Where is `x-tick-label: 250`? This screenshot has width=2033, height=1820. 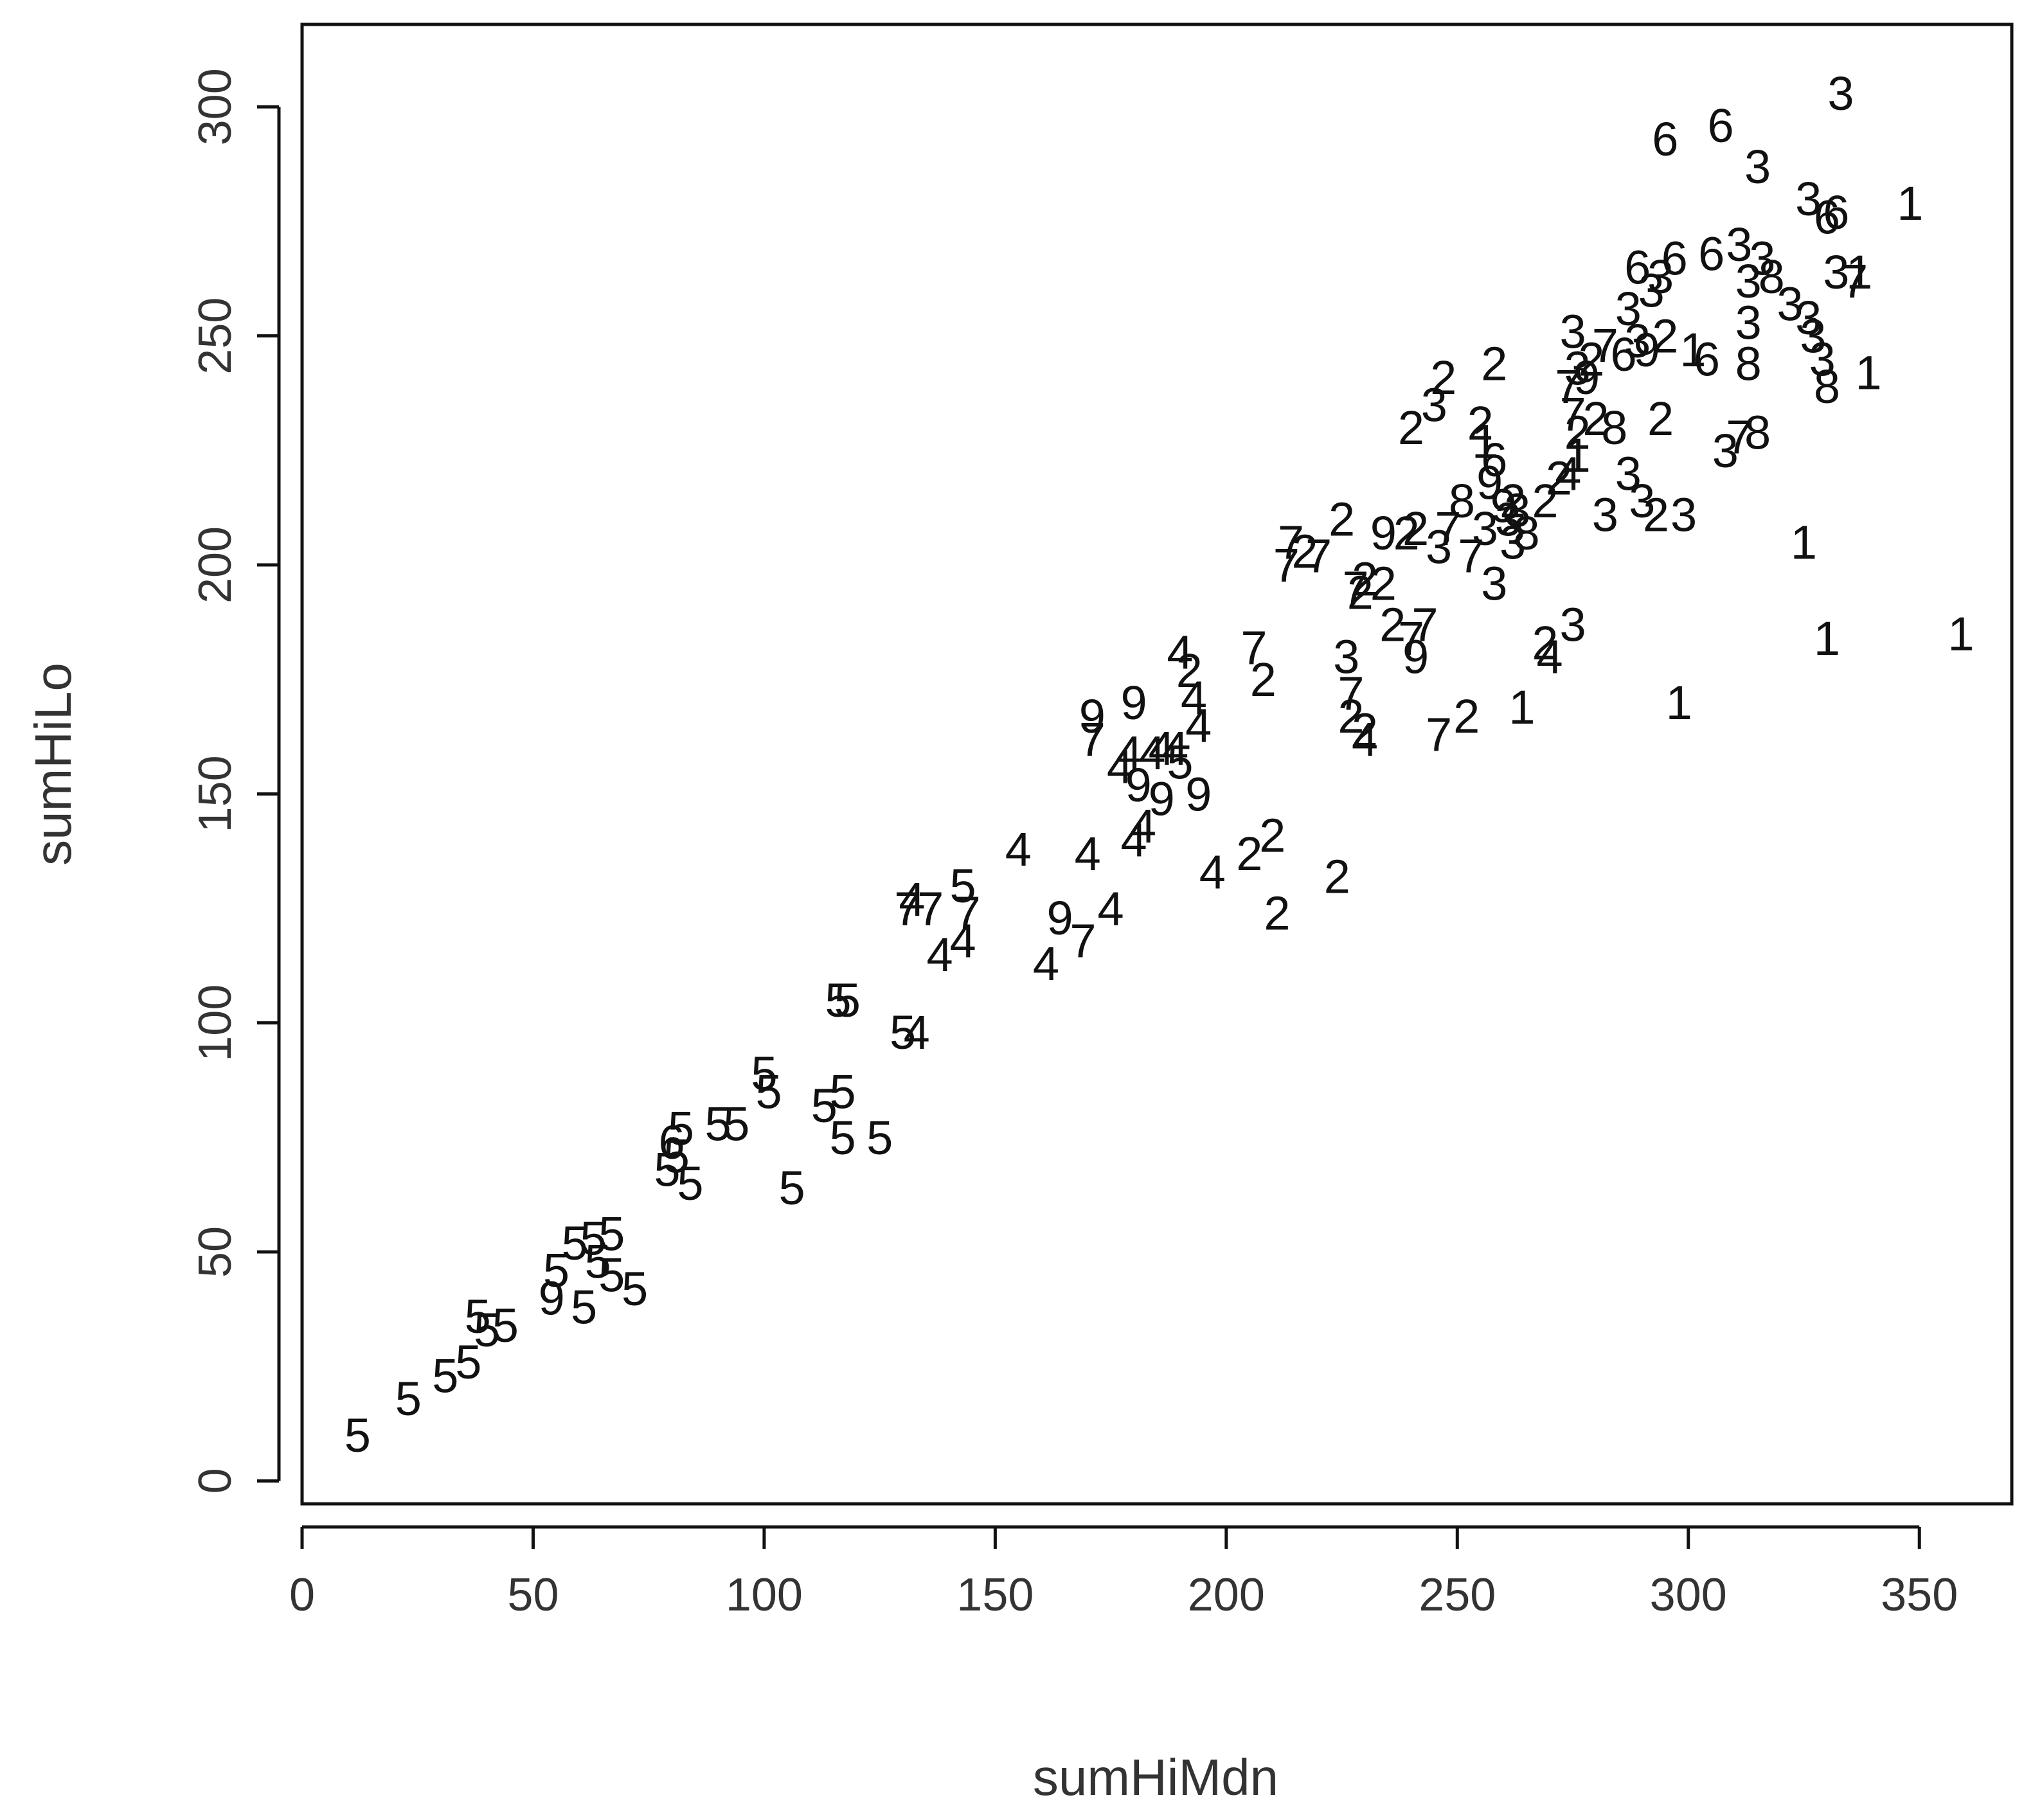
x-tick-label: 250 is located at coordinates (1458, 1595).